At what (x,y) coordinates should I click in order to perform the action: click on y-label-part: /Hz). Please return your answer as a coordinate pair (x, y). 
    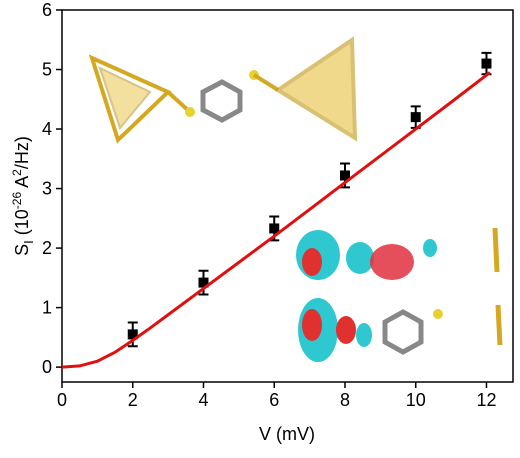
    Looking at the image, I should click on (22, 152).